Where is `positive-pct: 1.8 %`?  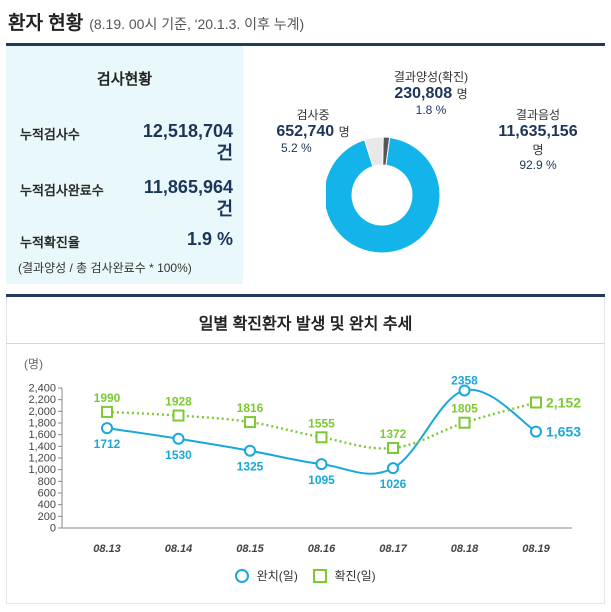 positive-pct: 1.8 % is located at coordinates (431, 110).